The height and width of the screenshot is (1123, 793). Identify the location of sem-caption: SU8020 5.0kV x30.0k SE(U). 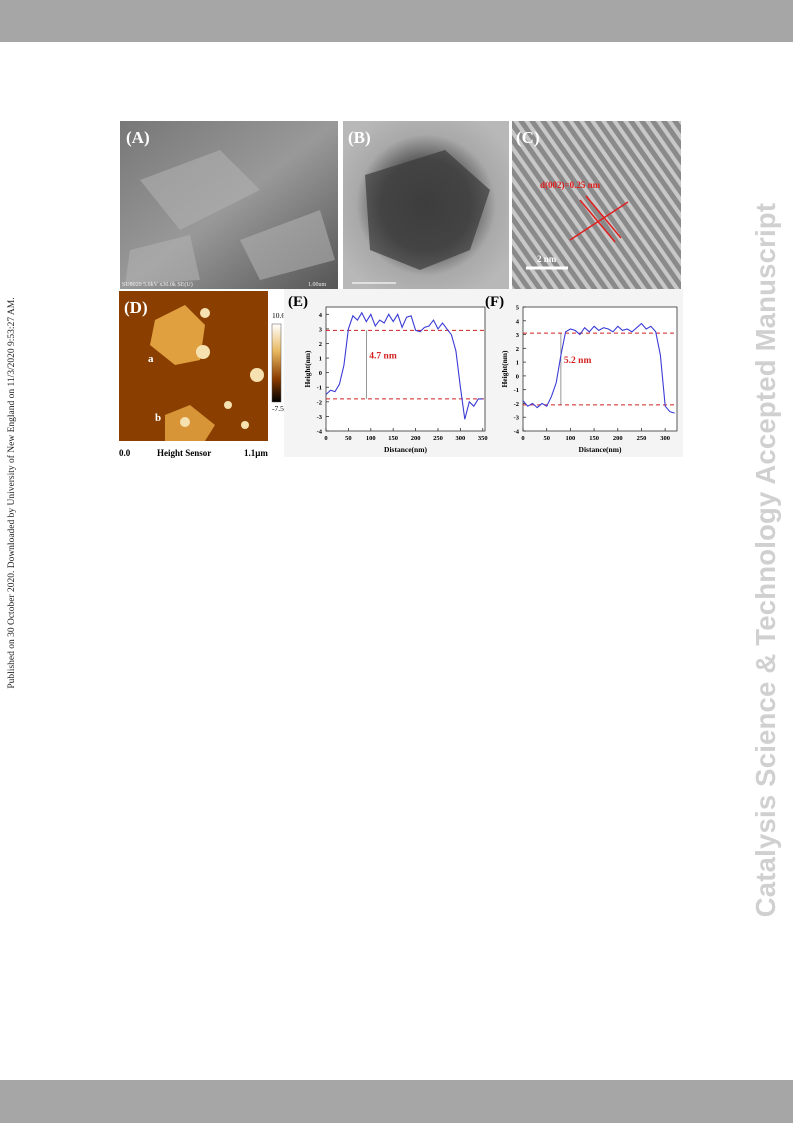
(157, 284).